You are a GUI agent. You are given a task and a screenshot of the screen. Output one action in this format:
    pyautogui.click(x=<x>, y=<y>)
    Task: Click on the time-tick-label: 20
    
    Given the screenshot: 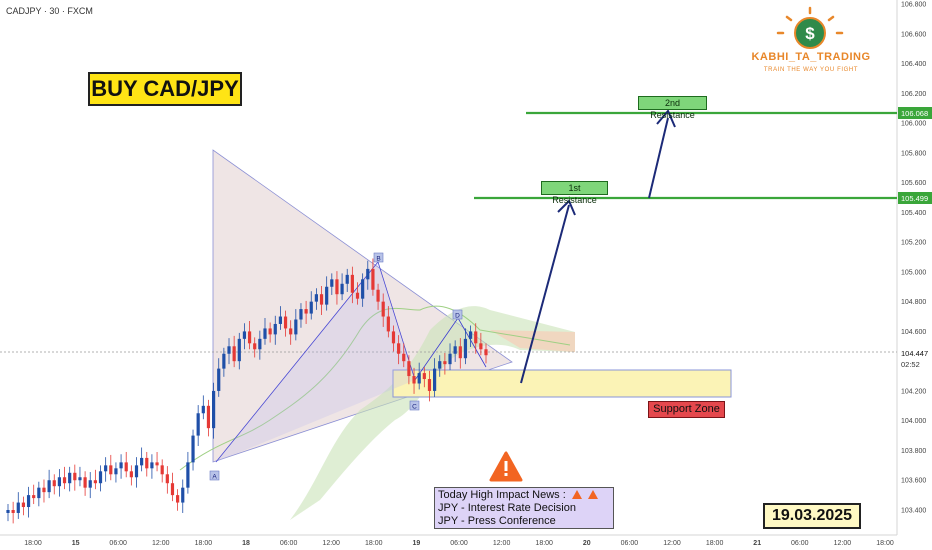 What is the action you would take?
    pyautogui.click(x=587, y=543)
    